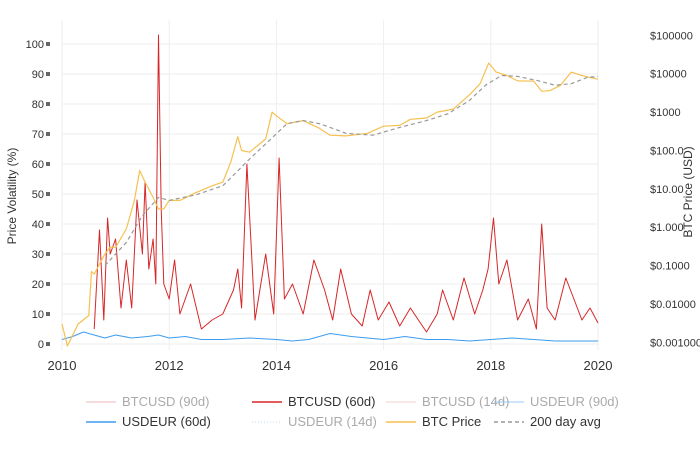 Image resolution: width=700 pixels, height=450 pixels. I want to click on legend-item-200-day-avg: 200 day avg, so click(547, 421).